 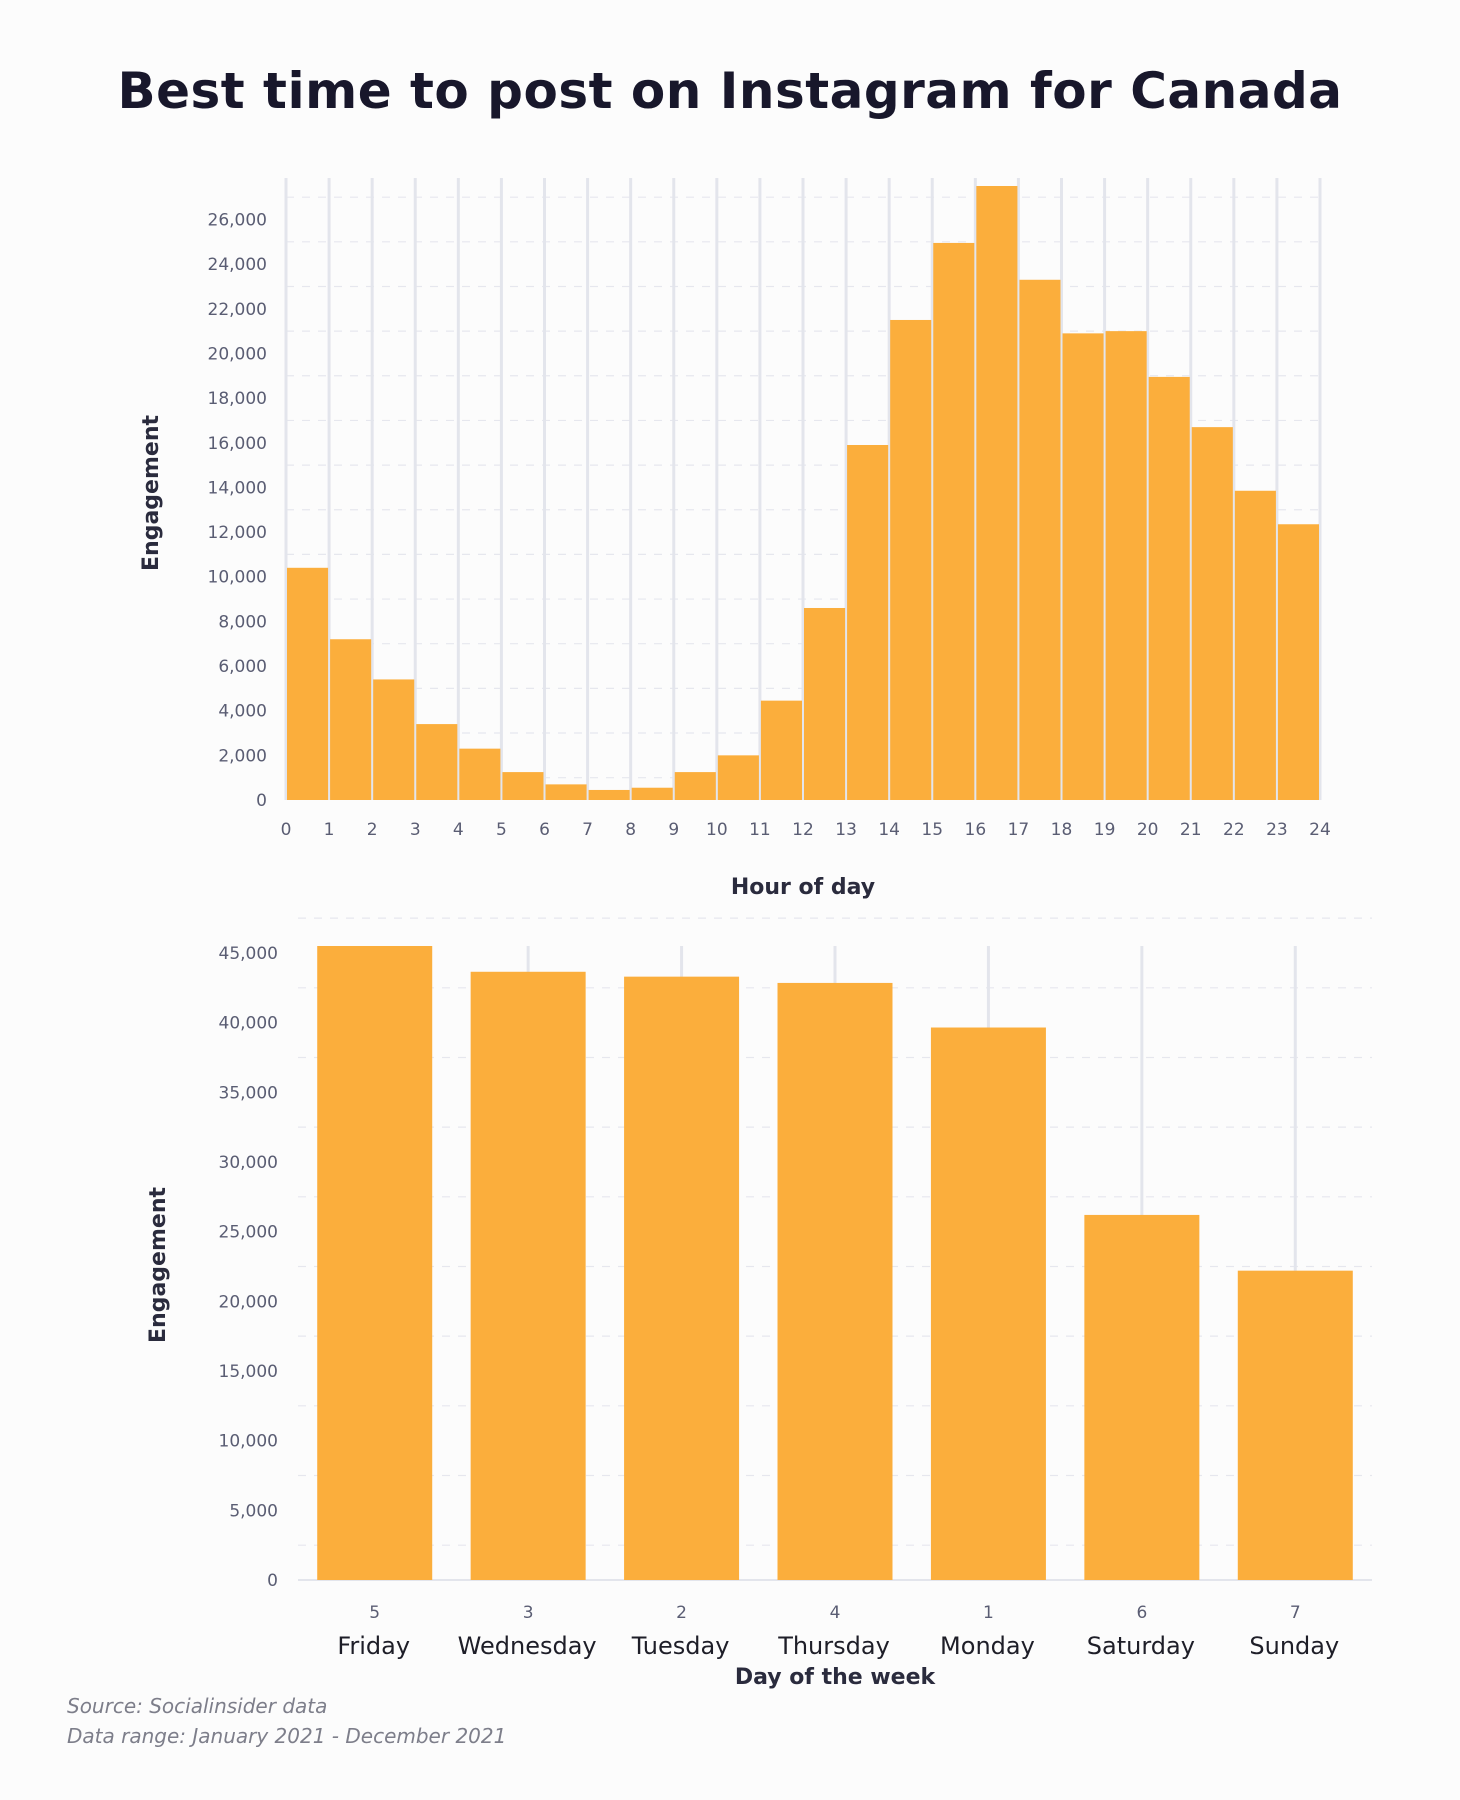 What do you see at coordinates (846, 830) in the screenshot?
I see `x-tick-label: 13` at bounding box center [846, 830].